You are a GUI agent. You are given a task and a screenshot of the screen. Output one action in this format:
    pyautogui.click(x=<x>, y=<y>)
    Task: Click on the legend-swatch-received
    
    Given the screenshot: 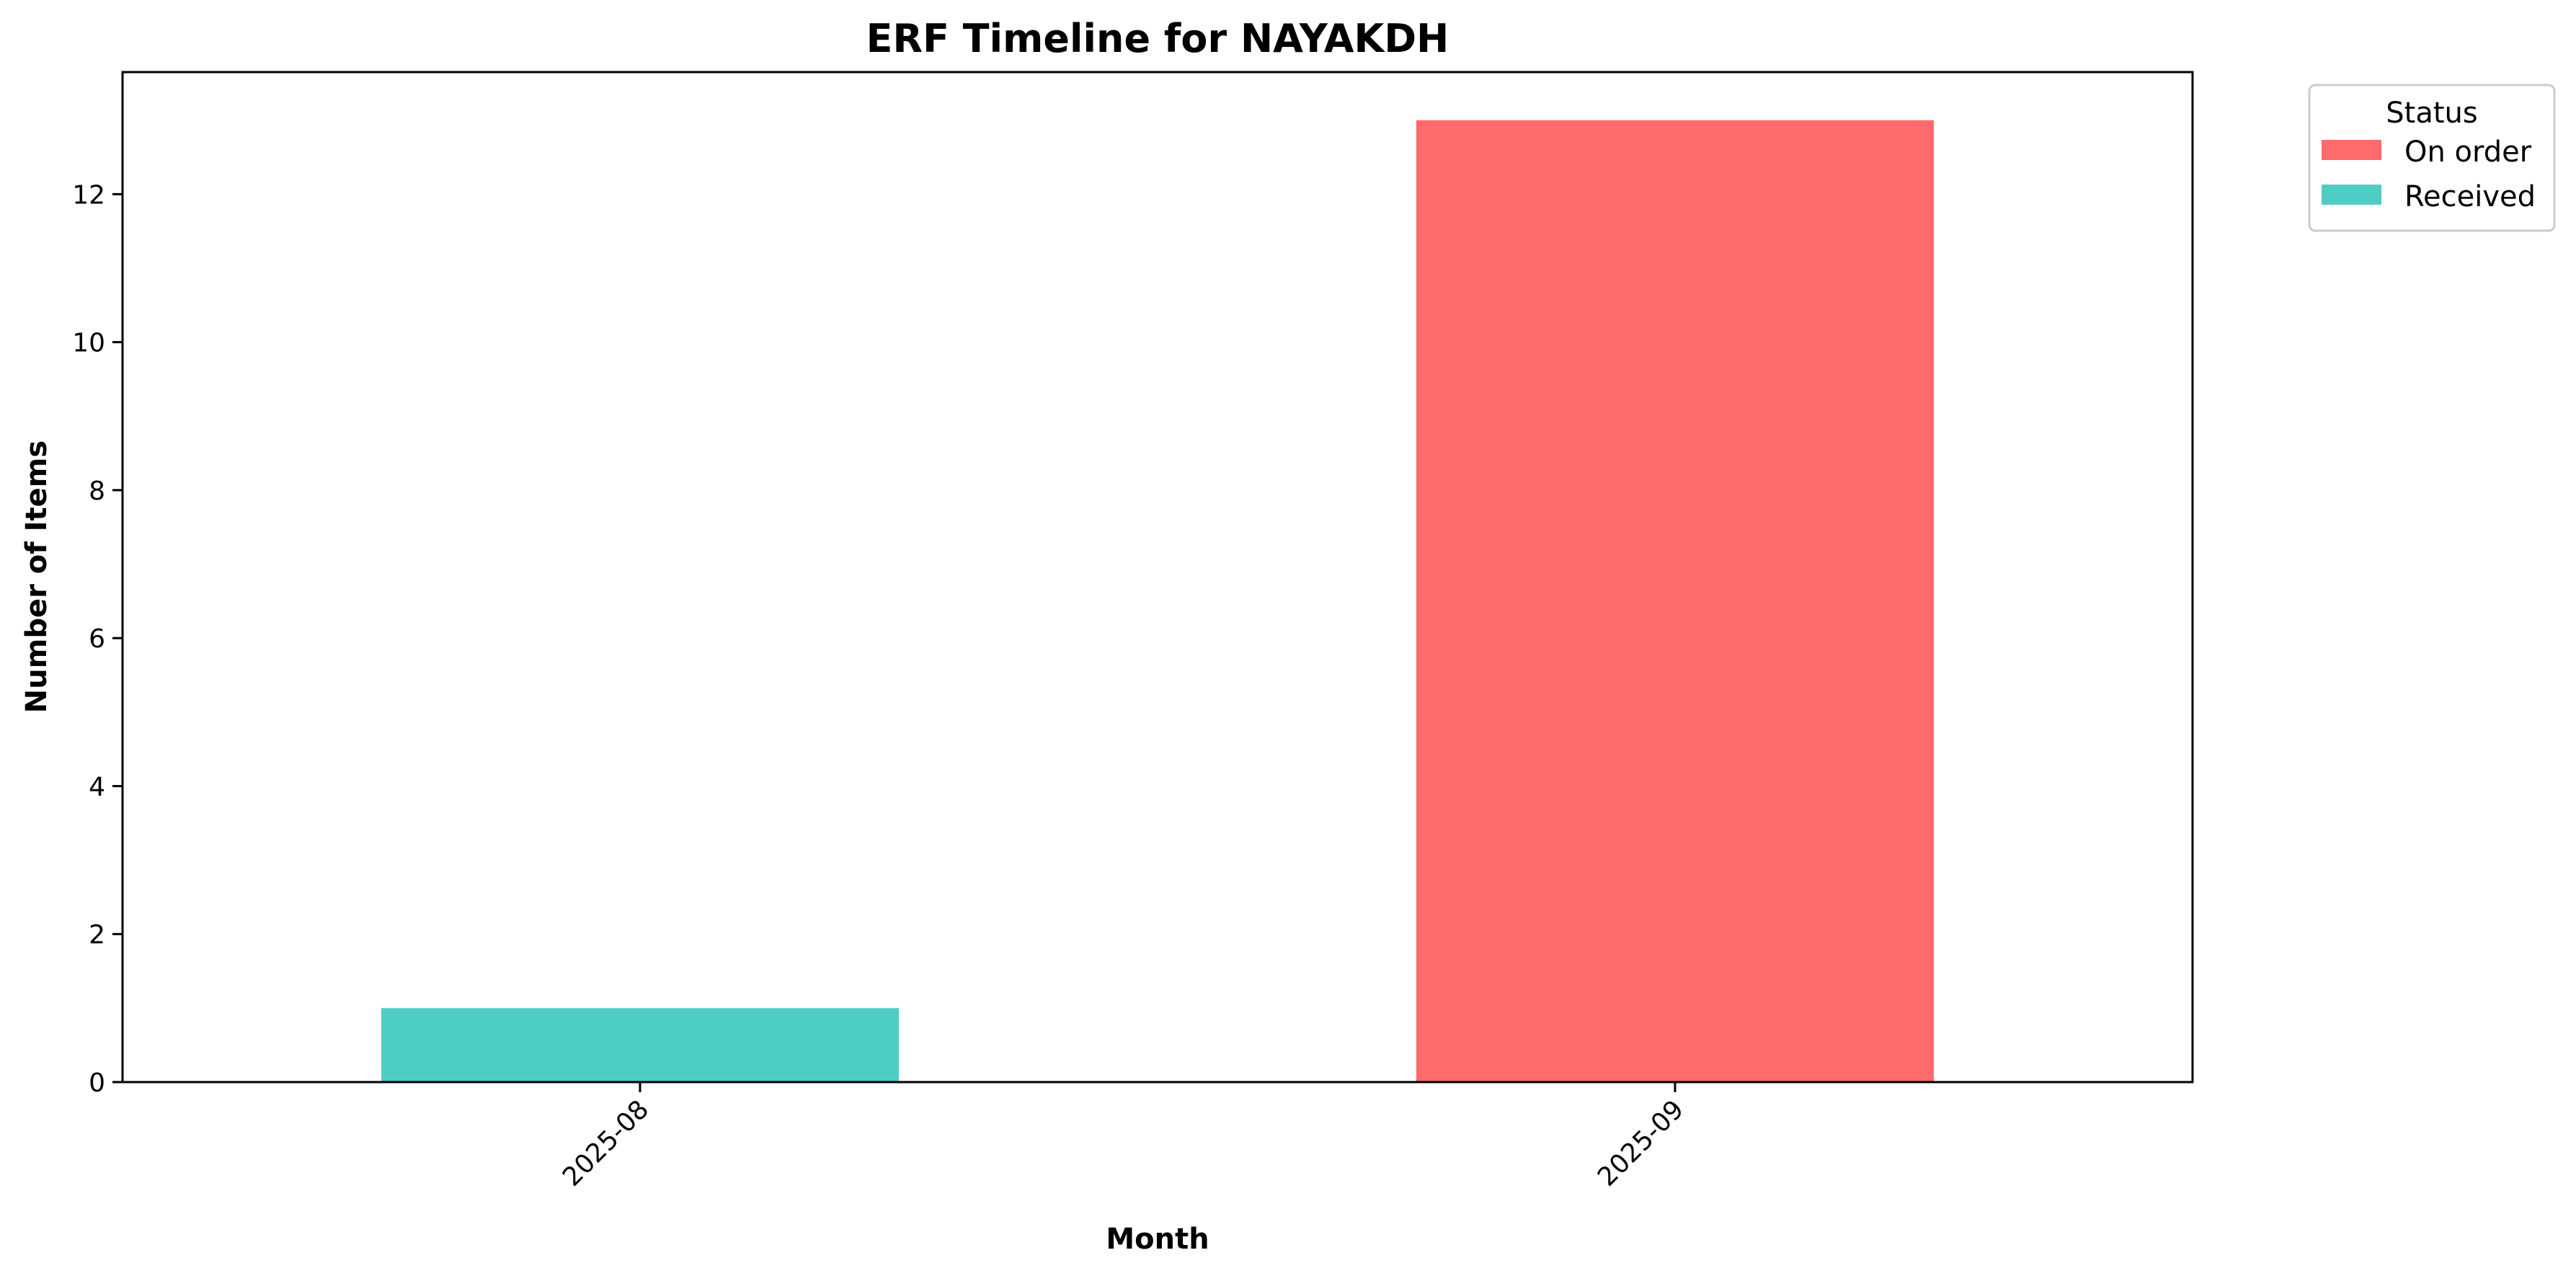 What is the action you would take?
    pyautogui.click(x=2351, y=195)
    